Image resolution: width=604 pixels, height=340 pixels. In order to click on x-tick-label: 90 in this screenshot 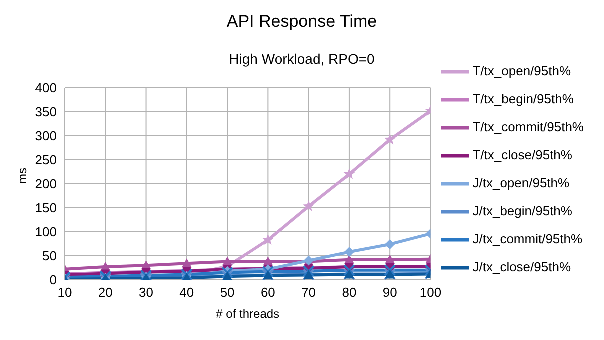, I will do `click(390, 292)`.